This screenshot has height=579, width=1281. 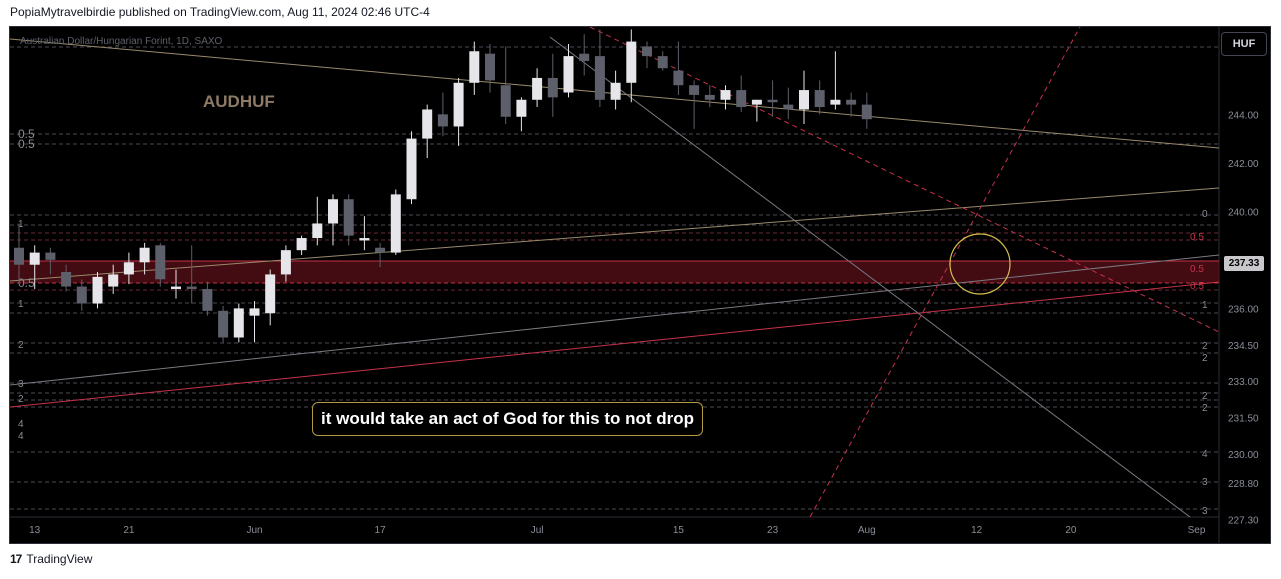 What do you see at coordinates (35, 530) in the screenshot?
I see `time-tick-label: 13` at bounding box center [35, 530].